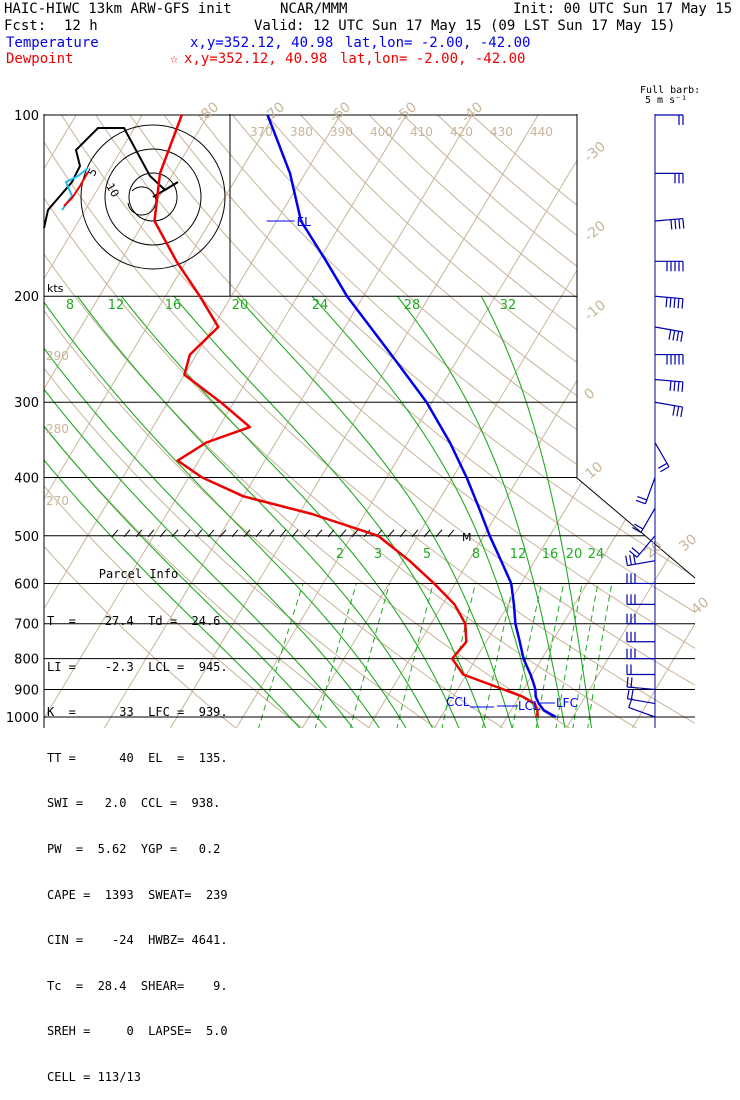  What do you see at coordinates (501, 132) in the screenshot?
I see `theta-label: 430` at bounding box center [501, 132].